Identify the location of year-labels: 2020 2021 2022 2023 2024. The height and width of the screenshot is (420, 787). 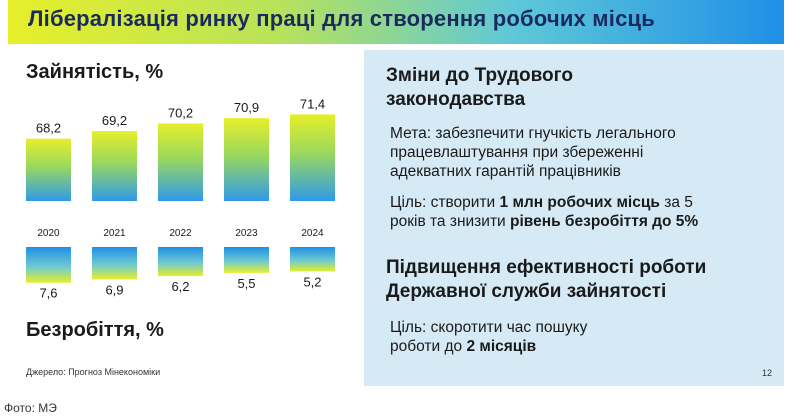
(180, 233).